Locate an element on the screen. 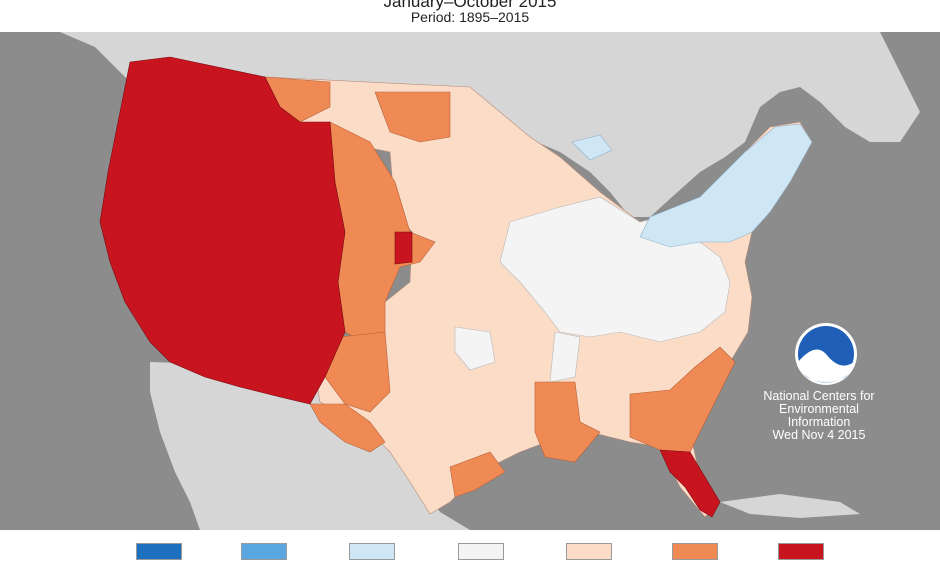  noaa-logo-icon is located at coordinates (826, 354).